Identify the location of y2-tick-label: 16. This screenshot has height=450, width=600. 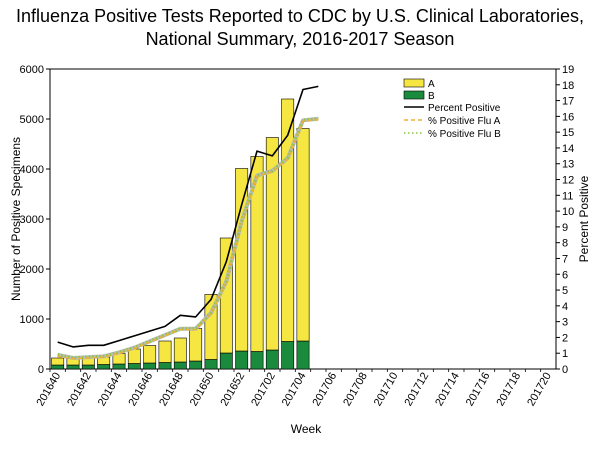
(568, 117).